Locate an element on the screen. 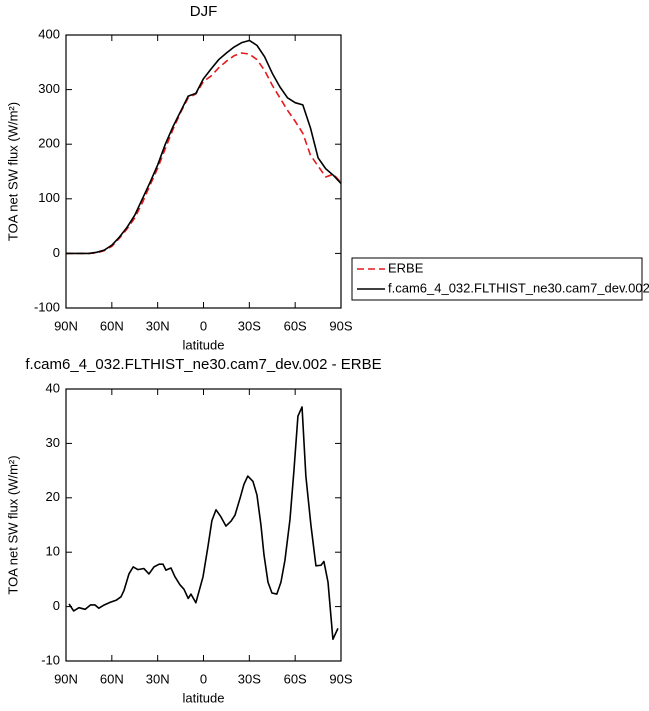  y-tick-label: 200 is located at coordinates (49, 143).